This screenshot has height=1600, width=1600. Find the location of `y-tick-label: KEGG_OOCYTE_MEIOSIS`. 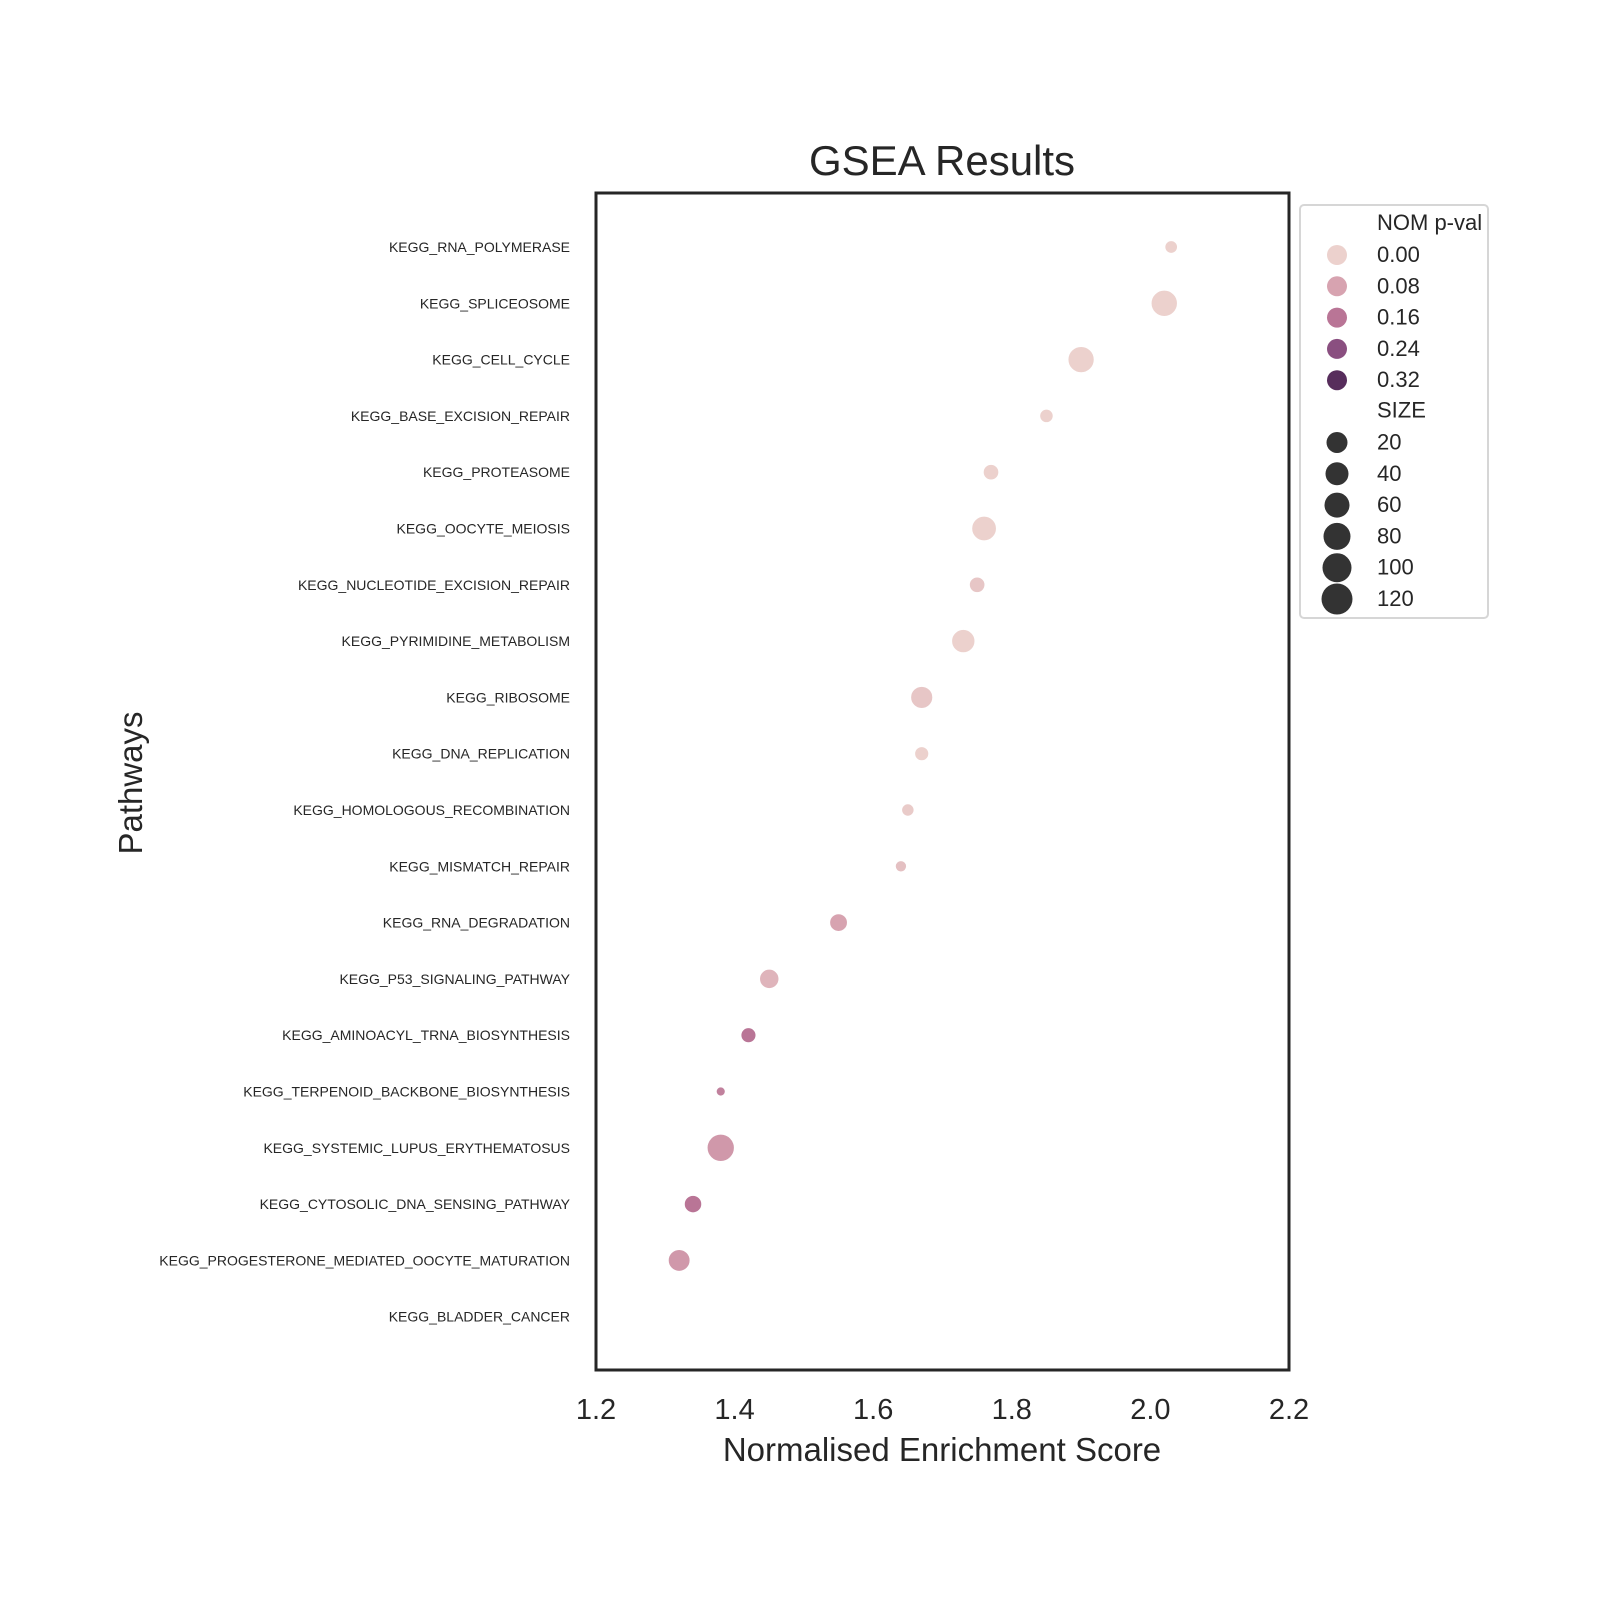

y-tick-label: KEGG_OOCYTE_MEIOSIS is located at coordinates (484, 529).